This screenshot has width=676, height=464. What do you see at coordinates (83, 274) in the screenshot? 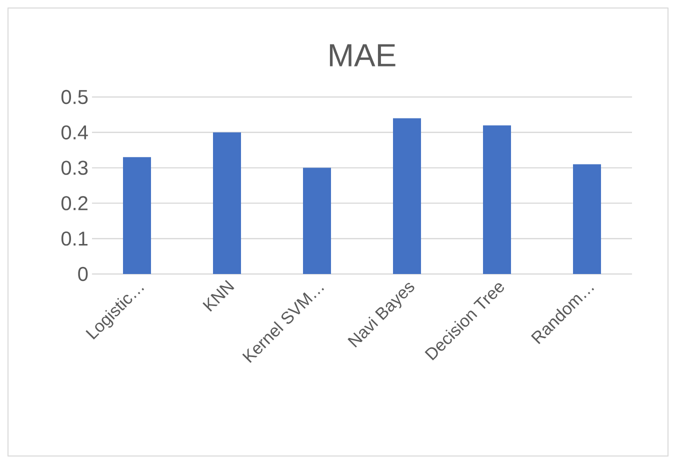
I see `y-tick-label: 0` at bounding box center [83, 274].